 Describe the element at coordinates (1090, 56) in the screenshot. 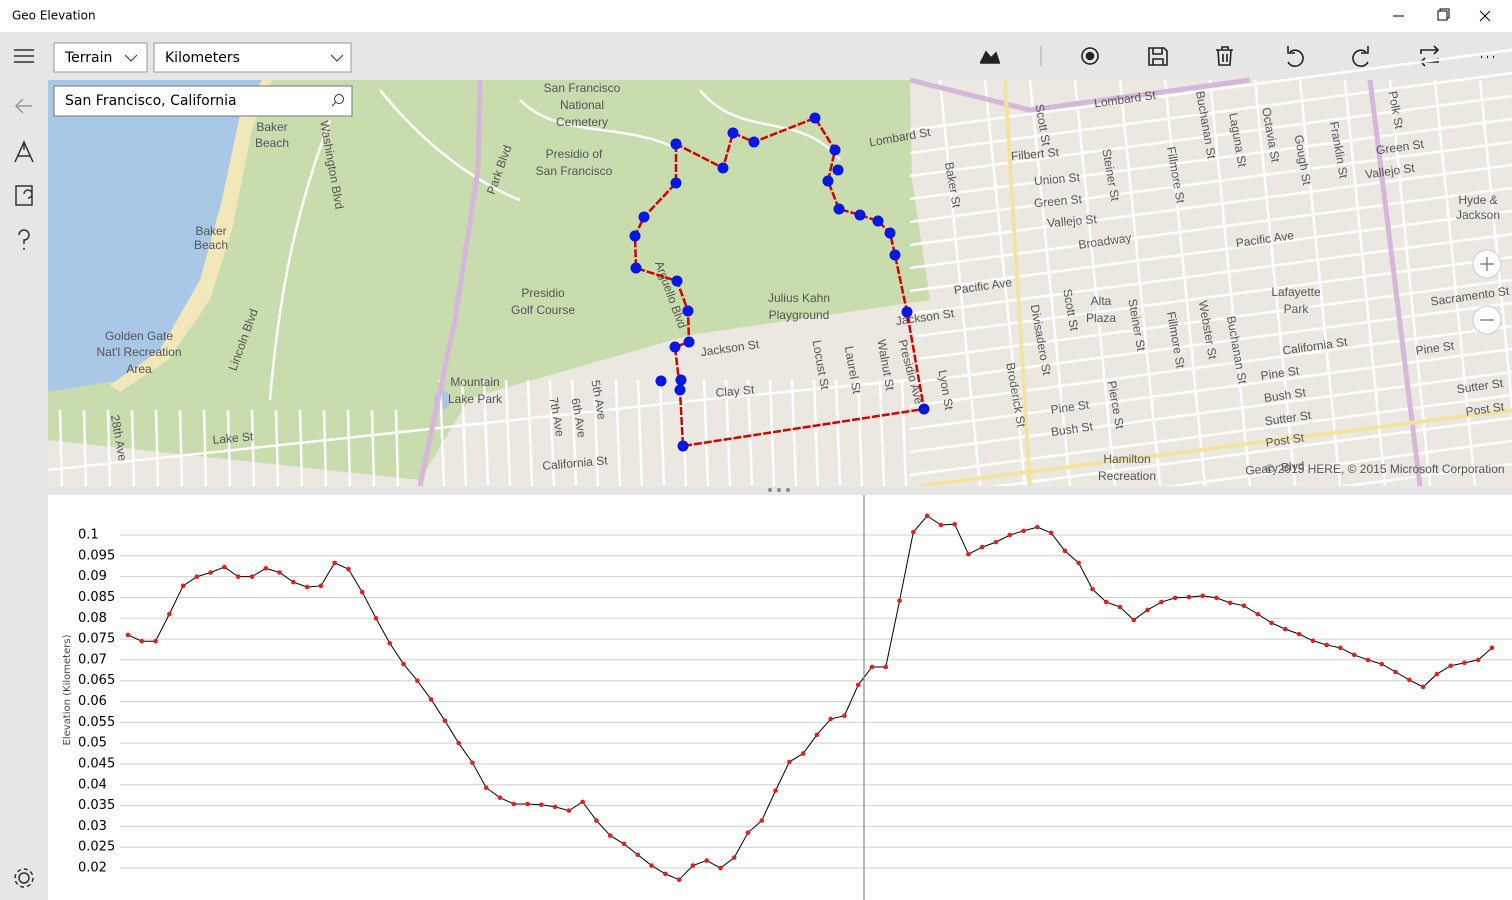

I see `record-button` at that location.